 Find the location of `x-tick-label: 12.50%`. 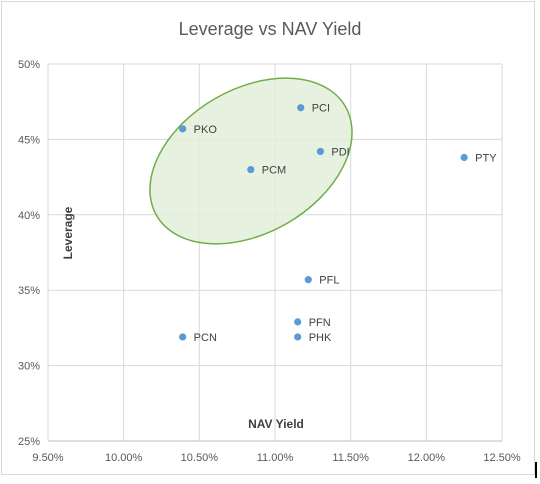

x-tick-label: 12.50% is located at coordinates (502, 458).